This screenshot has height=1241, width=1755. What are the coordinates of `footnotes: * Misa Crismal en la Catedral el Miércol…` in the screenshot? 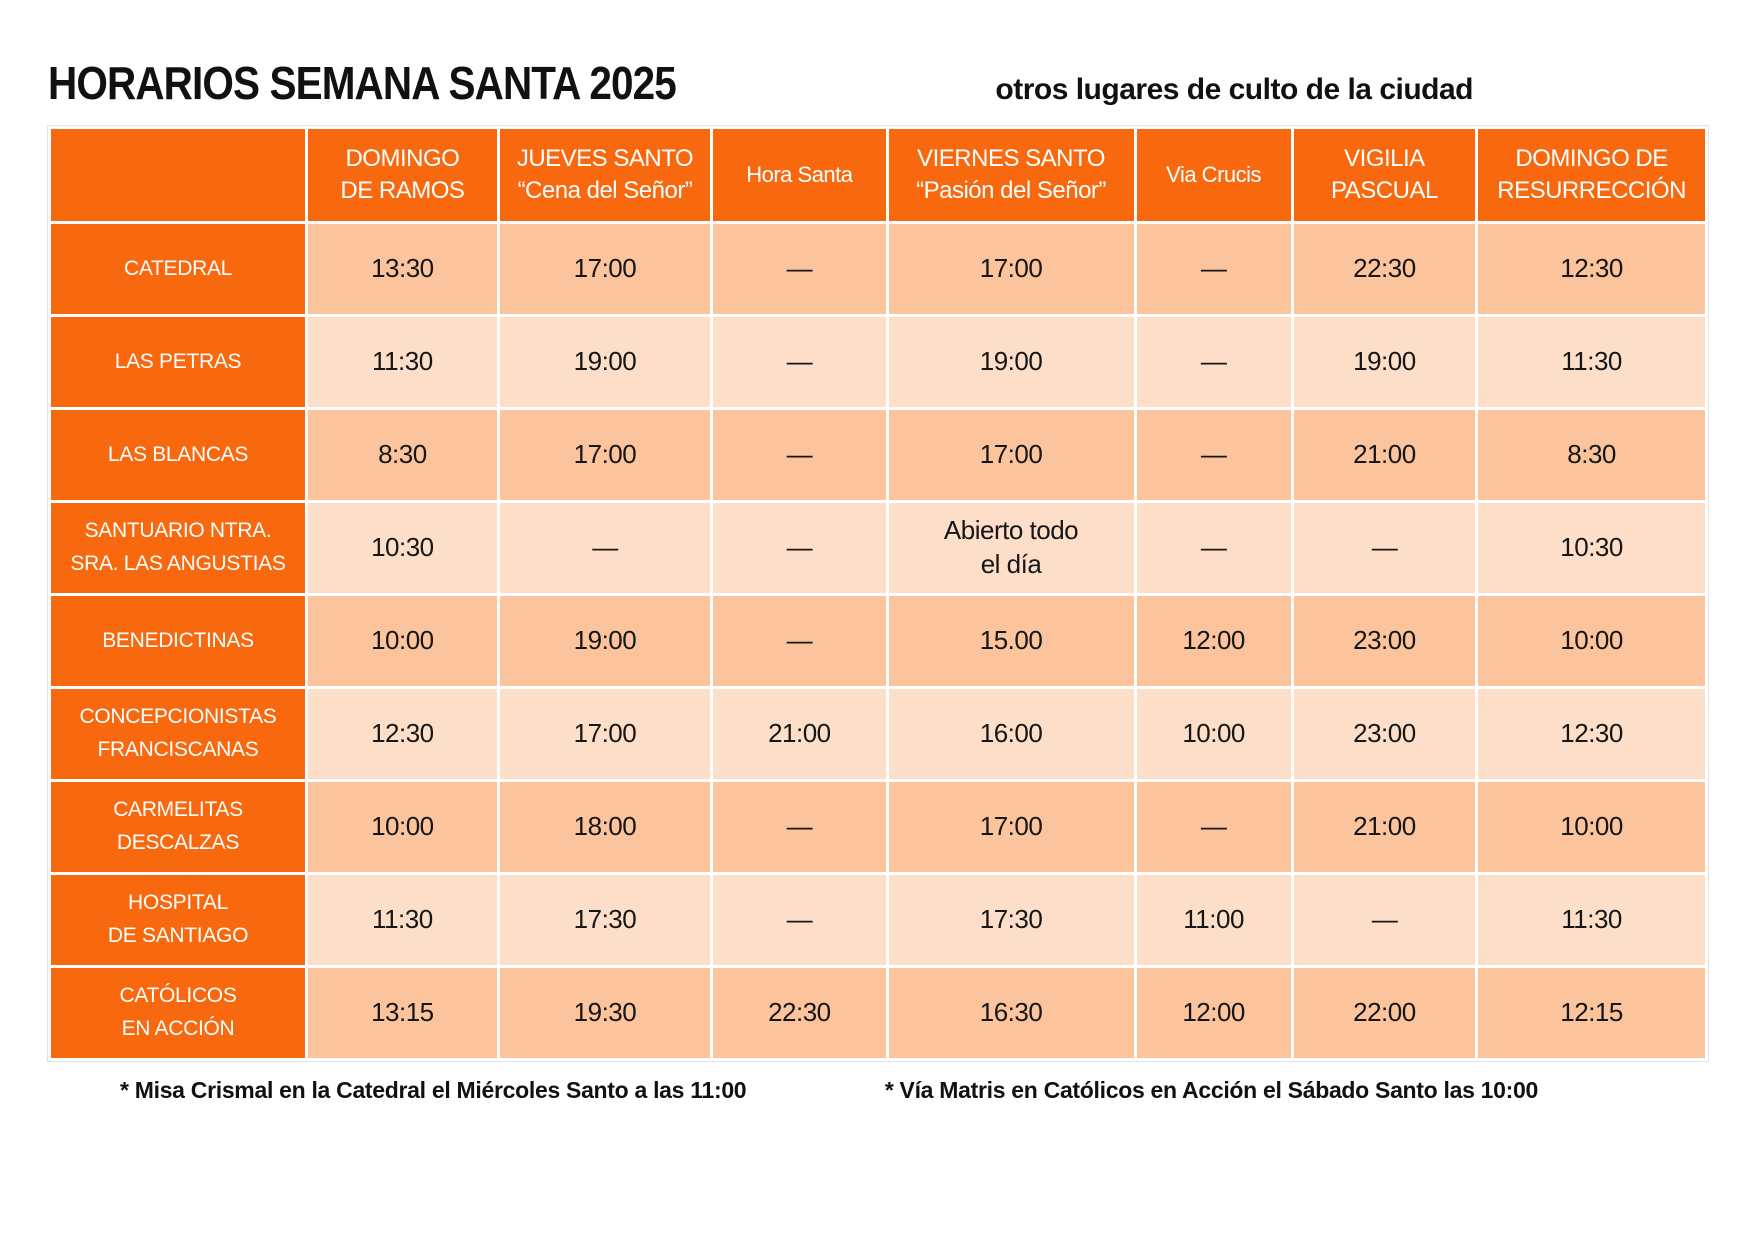 It's located at (878, 1082).